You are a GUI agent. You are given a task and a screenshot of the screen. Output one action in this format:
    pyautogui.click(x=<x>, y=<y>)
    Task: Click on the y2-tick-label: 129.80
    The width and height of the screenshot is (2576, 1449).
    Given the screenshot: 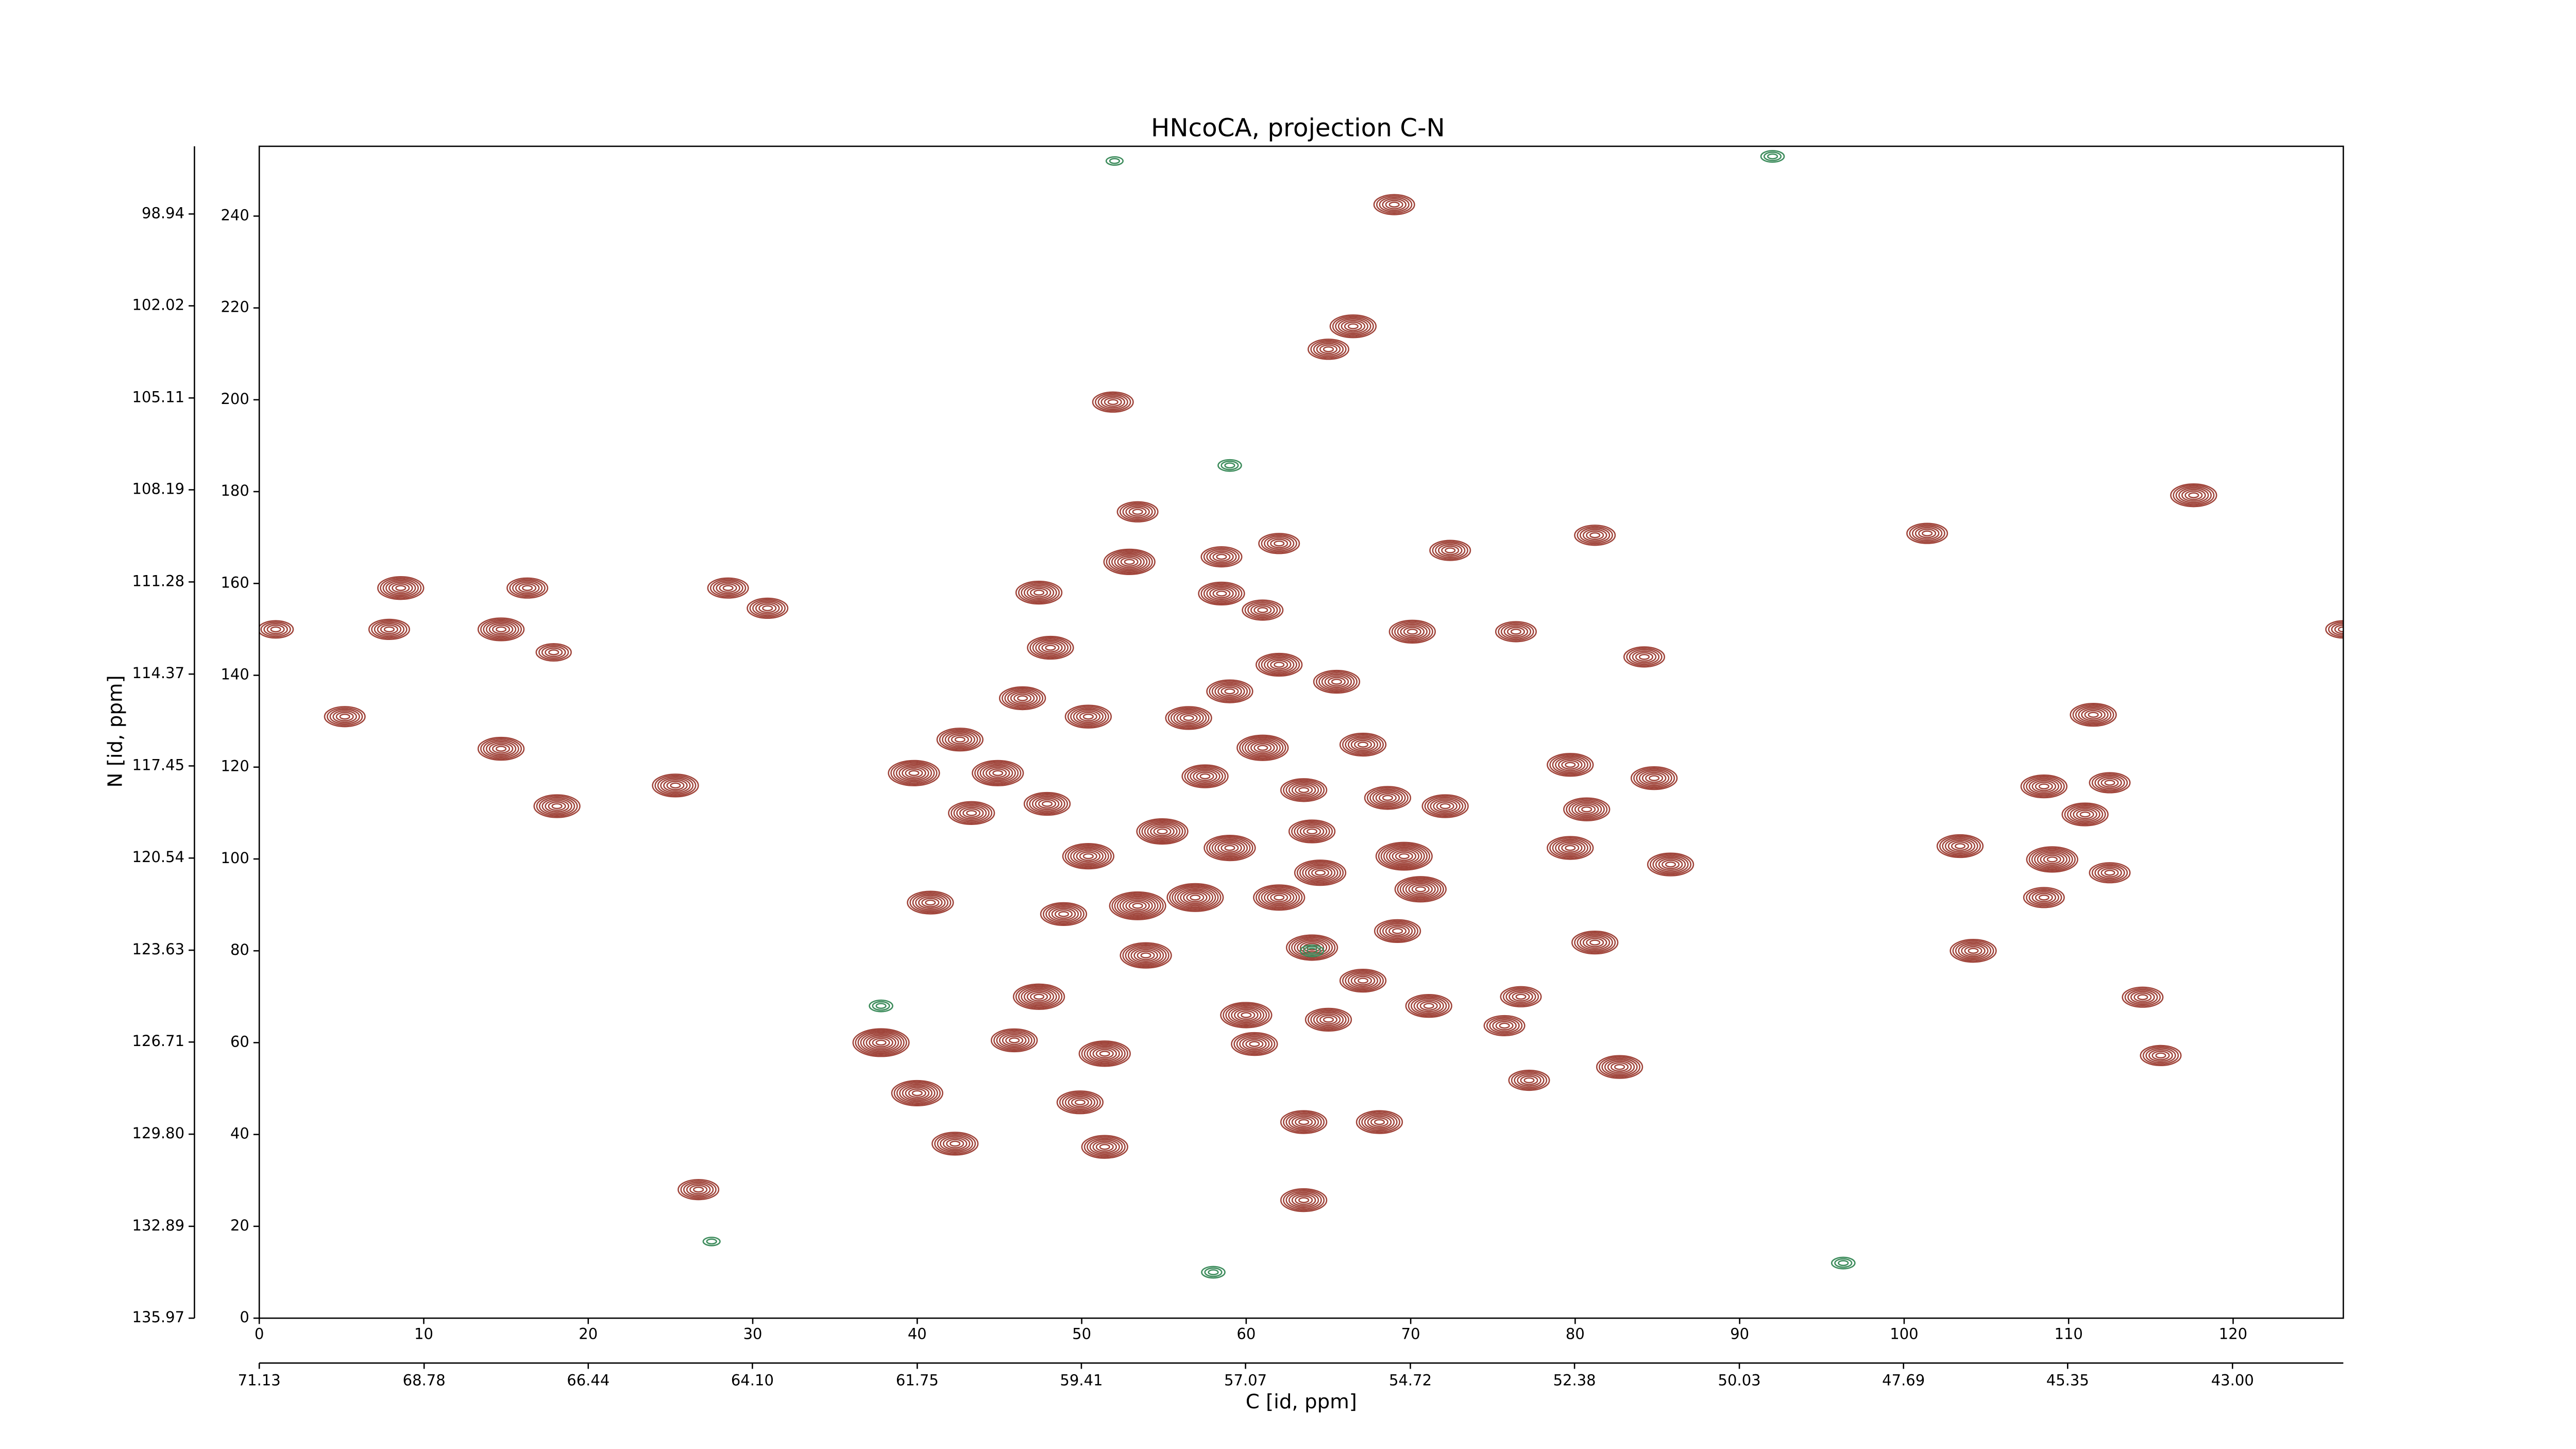 What is the action you would take?
    pyautogui.click(x=158, y=1133)
    